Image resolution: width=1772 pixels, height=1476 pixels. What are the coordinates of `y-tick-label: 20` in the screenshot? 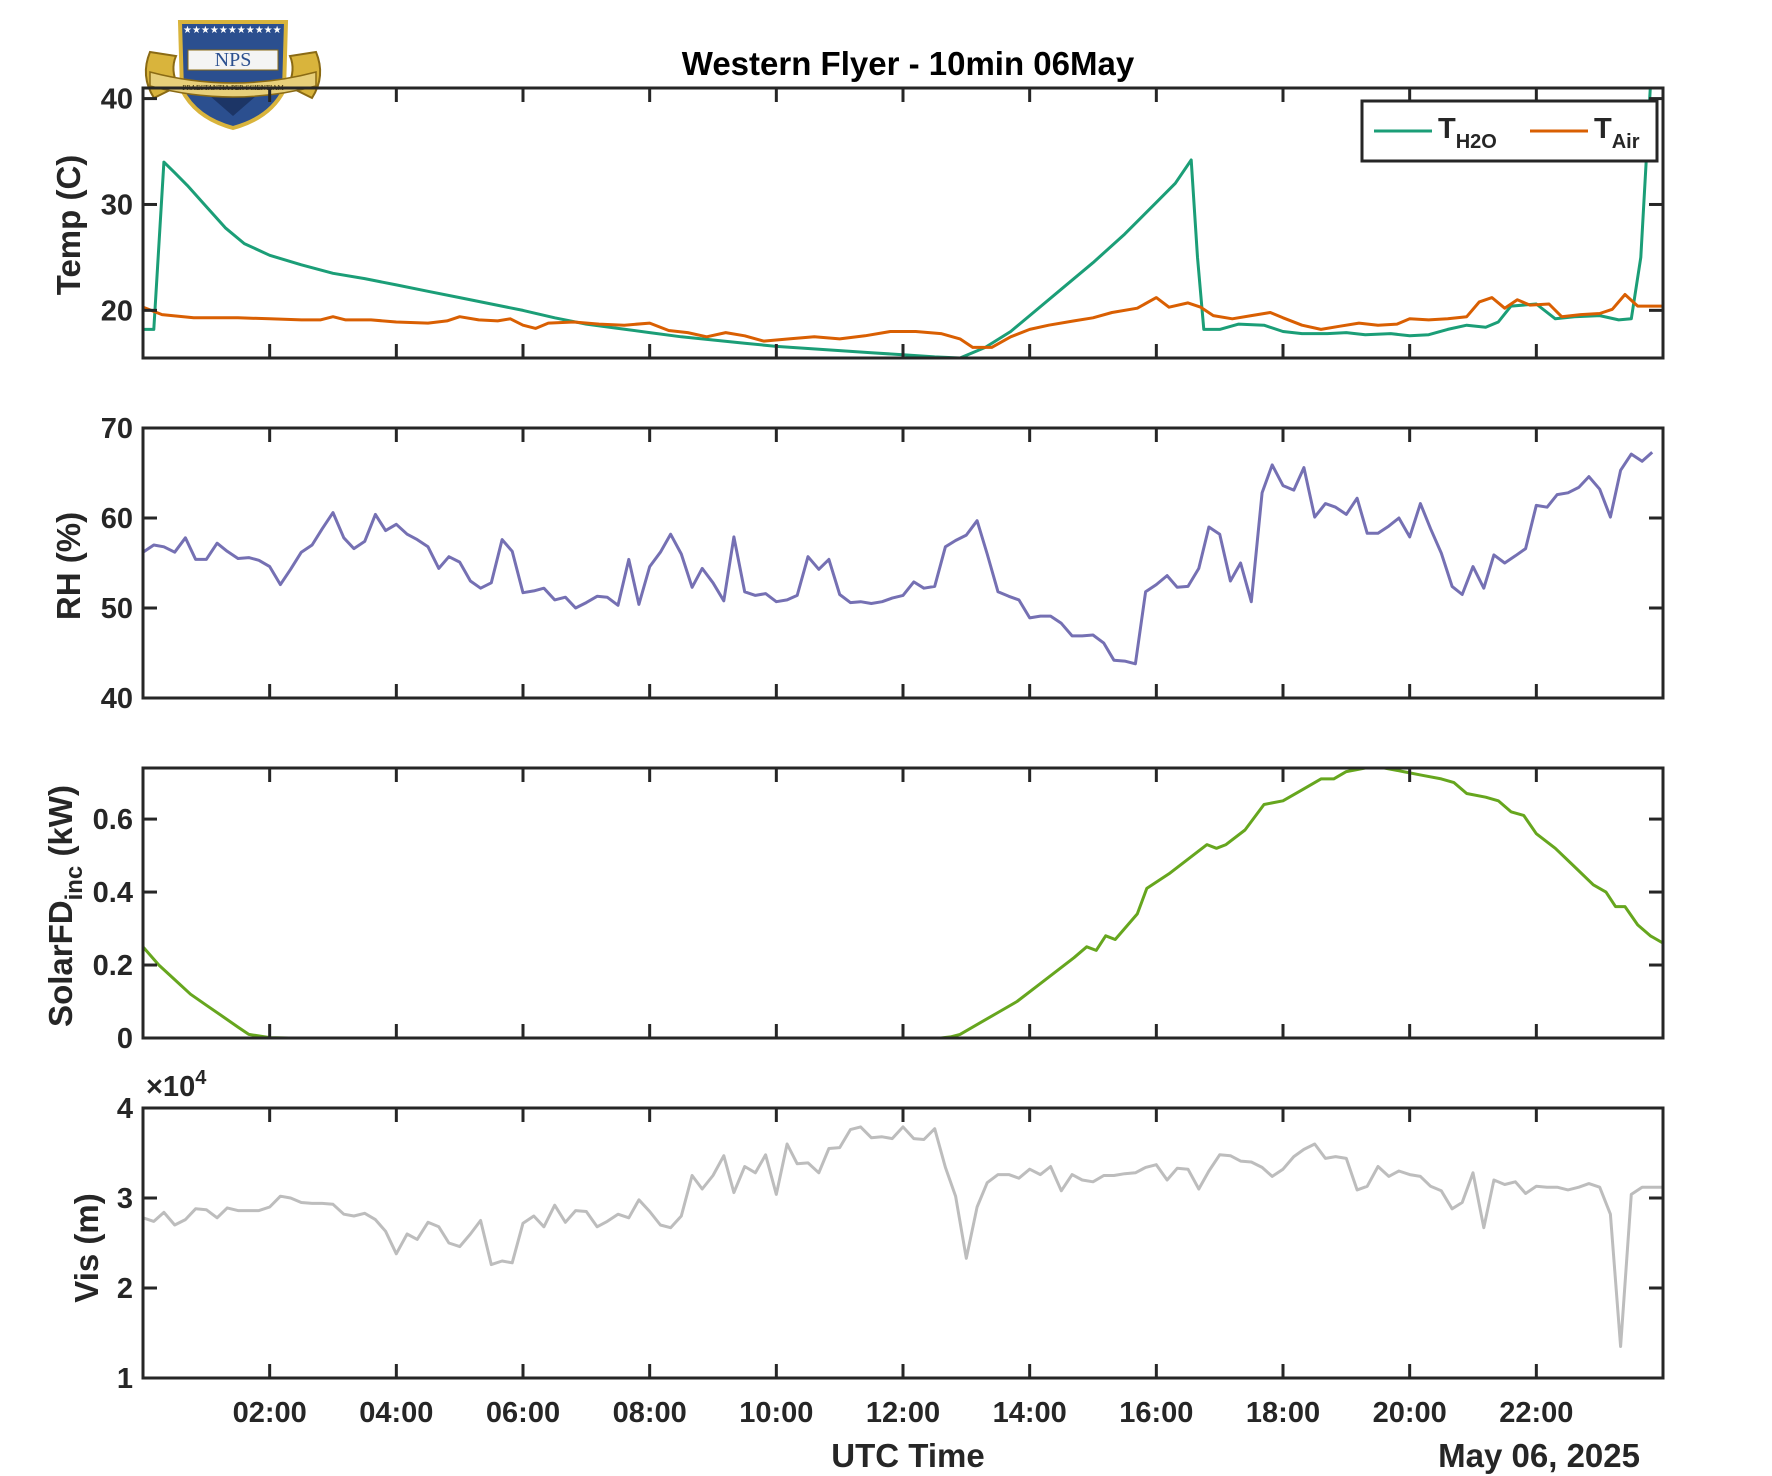 It's located at (117, 311).